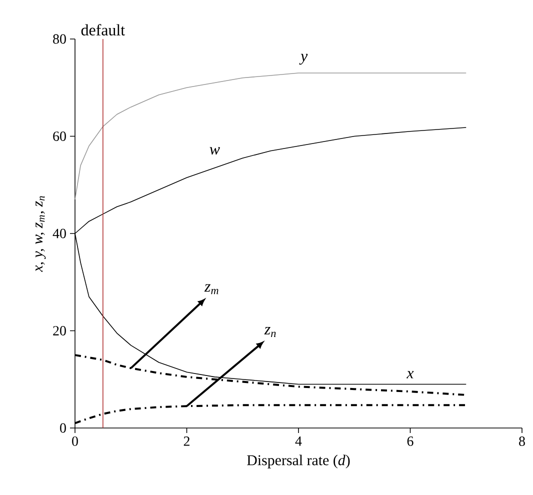 The height and width of the screenshot is (495, 533). I want to click on x-tick-label: 0, so click(75, 441).